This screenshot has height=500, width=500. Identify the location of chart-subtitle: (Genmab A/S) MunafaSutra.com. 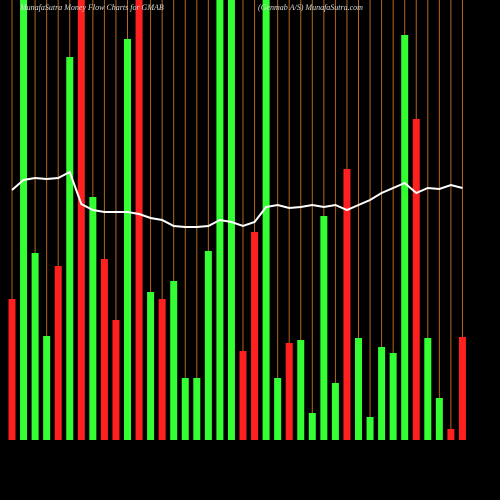
(310, 7).